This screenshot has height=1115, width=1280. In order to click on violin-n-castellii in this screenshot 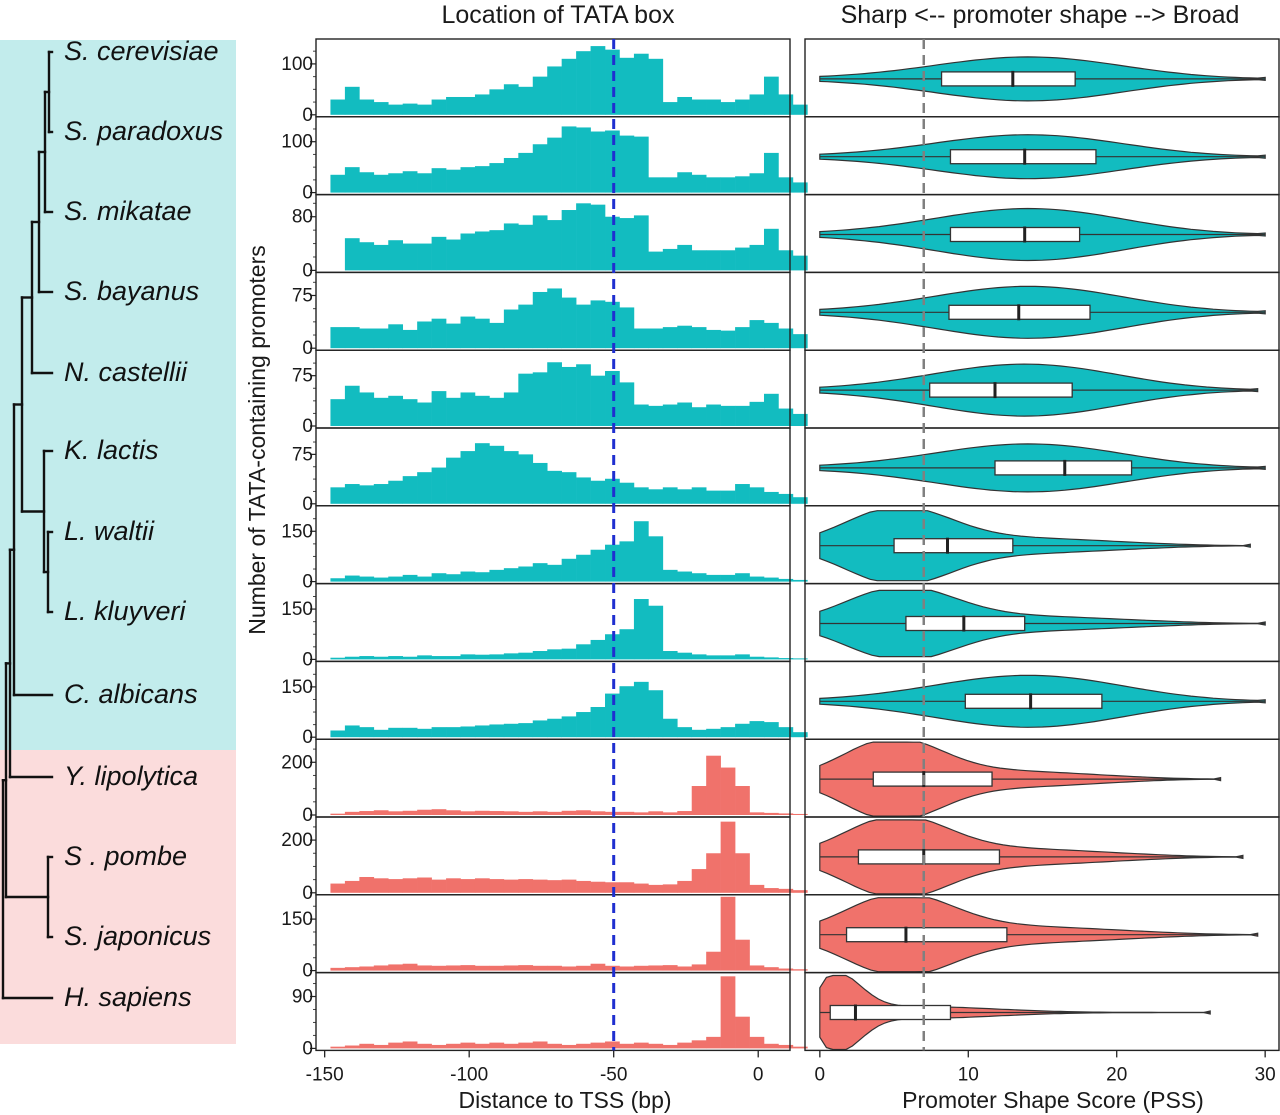, I will do `click(1042, 389)`.